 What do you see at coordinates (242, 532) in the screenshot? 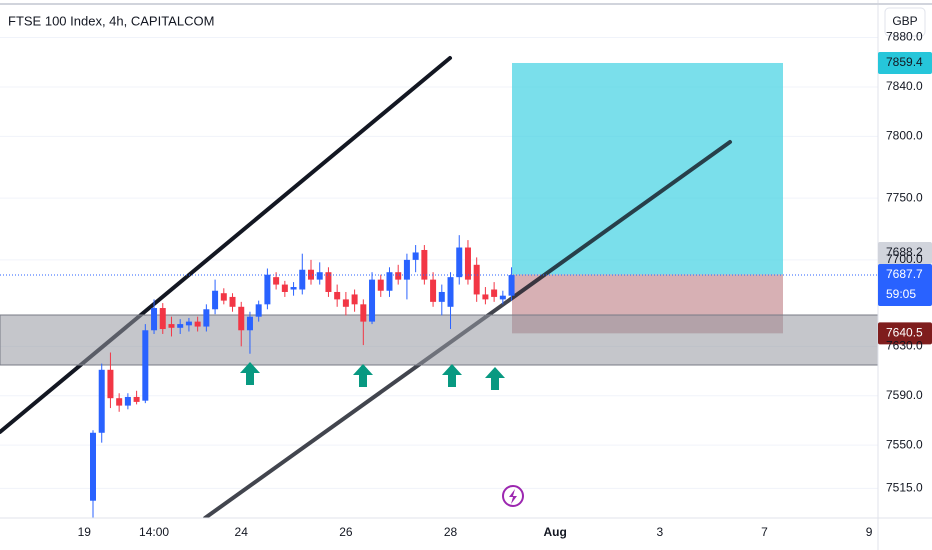
I see `x-tick-label: 24` at bounding box center [242, 532].